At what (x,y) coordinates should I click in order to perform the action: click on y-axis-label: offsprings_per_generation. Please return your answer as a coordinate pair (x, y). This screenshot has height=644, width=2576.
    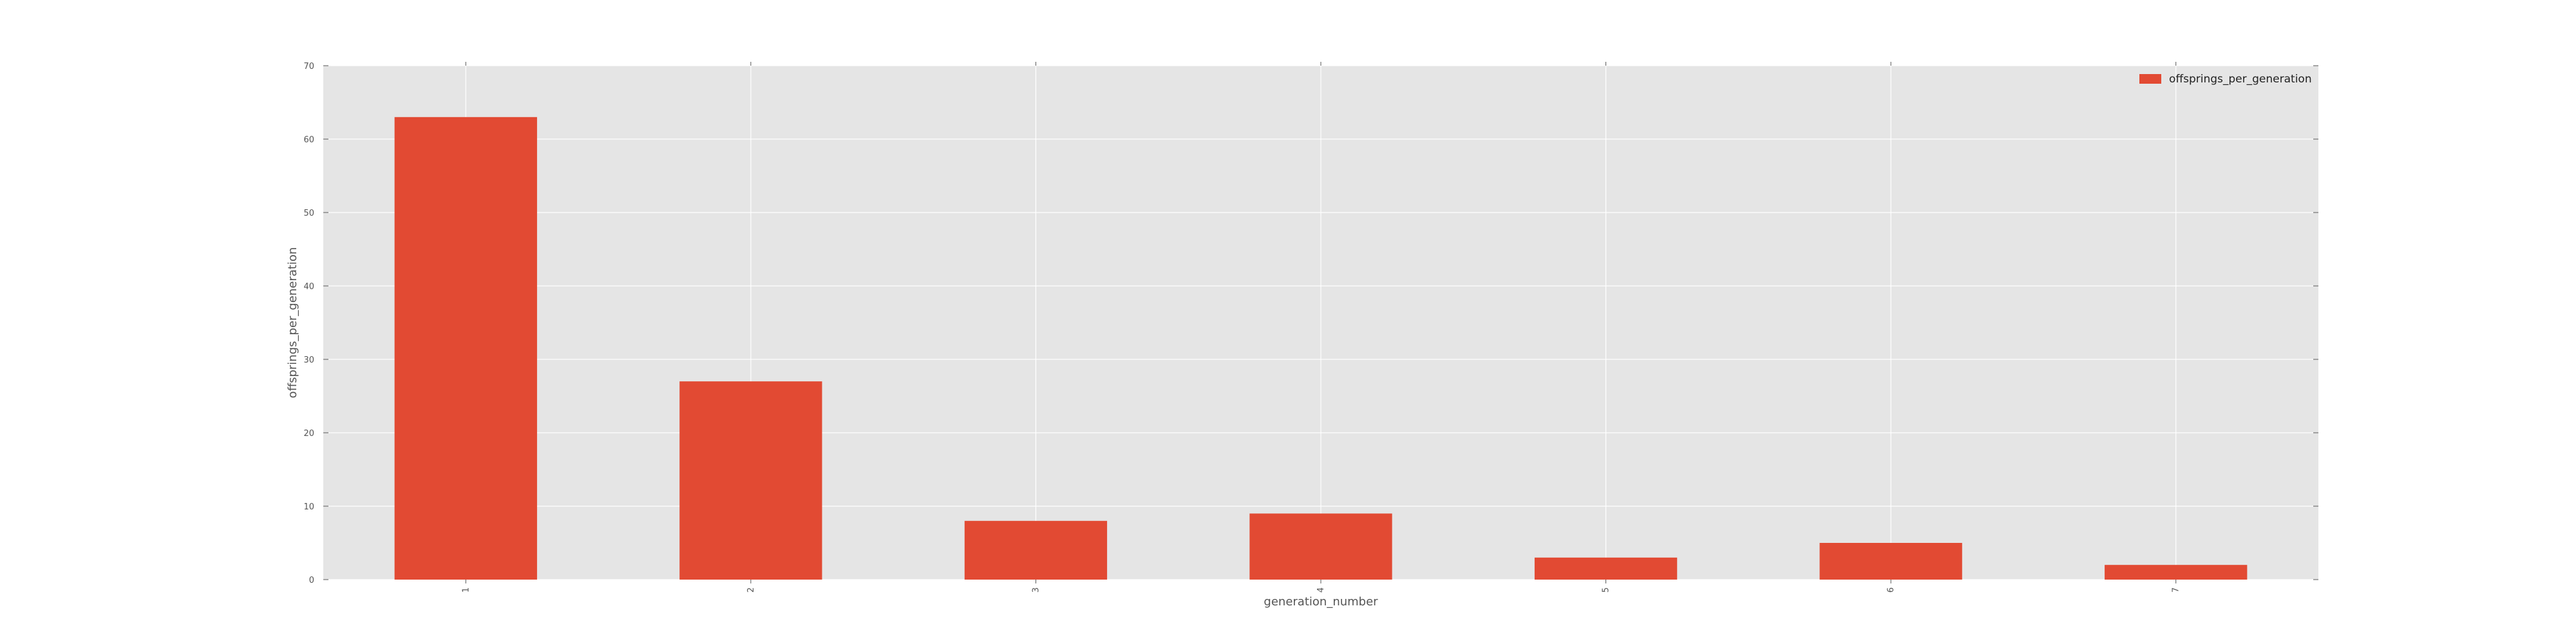
    Looking at the image, I should click on (293, 323).